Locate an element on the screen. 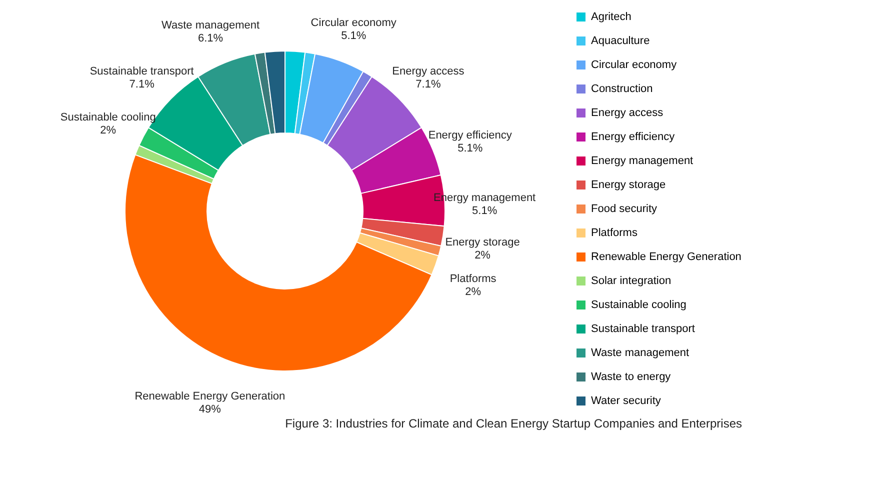  legend-label: Circular economy is located at coordinates (634, 65).